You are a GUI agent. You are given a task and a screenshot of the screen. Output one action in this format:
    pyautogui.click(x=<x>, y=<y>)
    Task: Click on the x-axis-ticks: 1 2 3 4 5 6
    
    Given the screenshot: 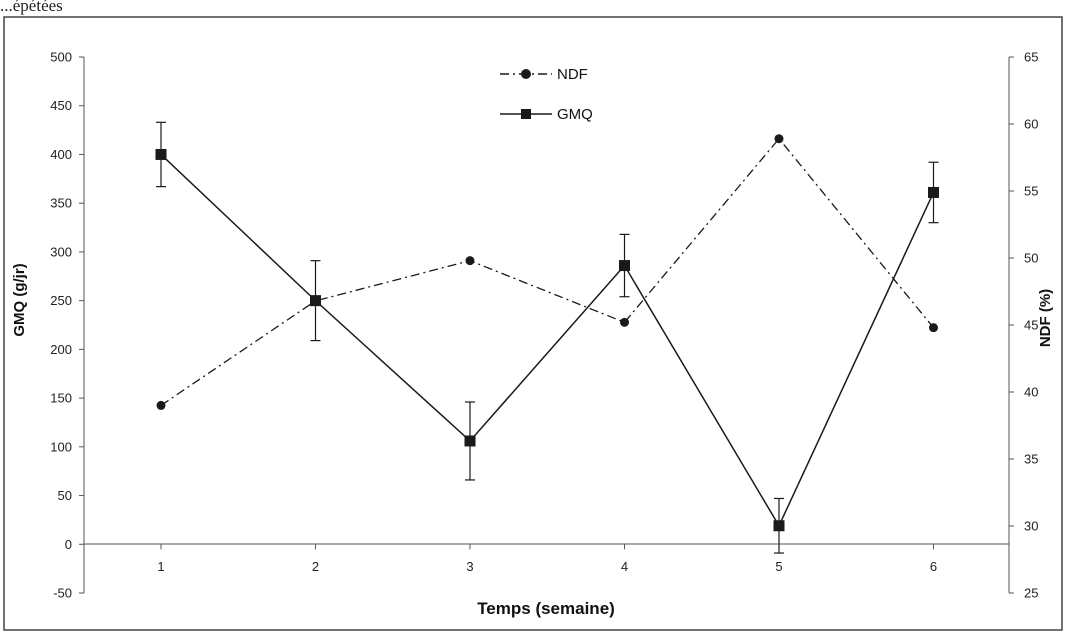 What is the action you would take?
    pyautogui.click(x=547, y=559)
    